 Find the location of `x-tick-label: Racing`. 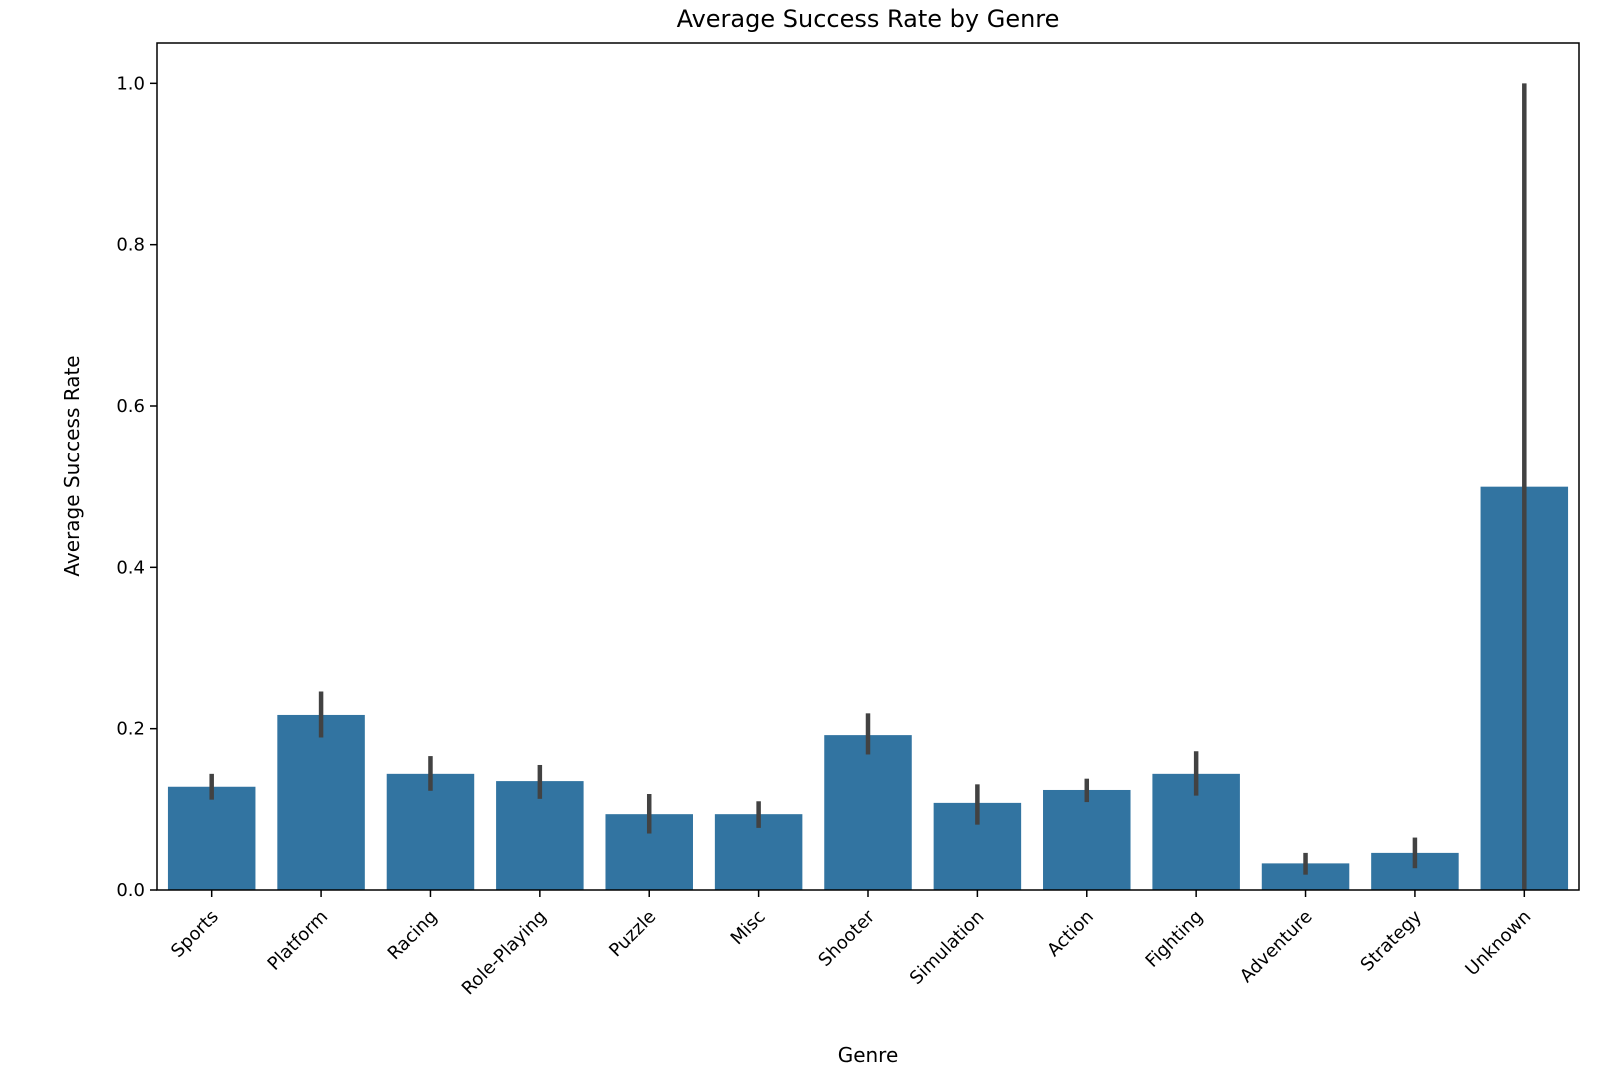

x-tick-label: Racing is located at coordinates (413, 935).